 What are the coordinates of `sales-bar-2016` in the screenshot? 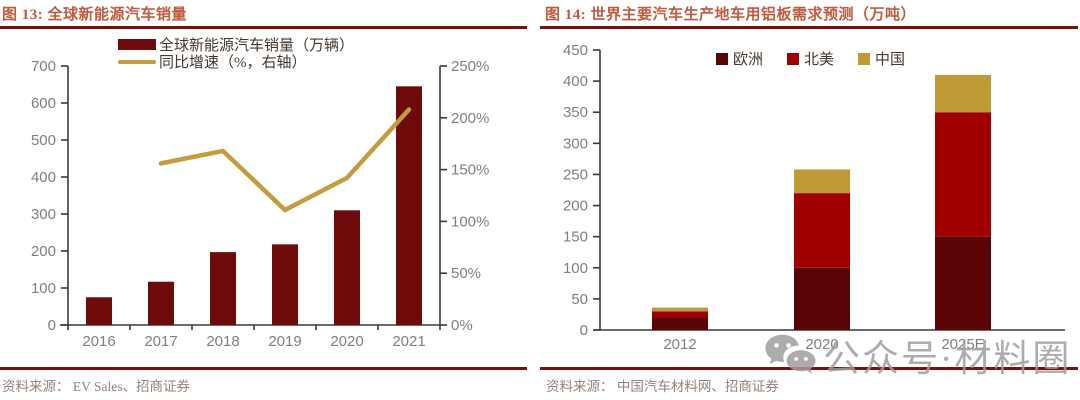 It's located at (99, 311).